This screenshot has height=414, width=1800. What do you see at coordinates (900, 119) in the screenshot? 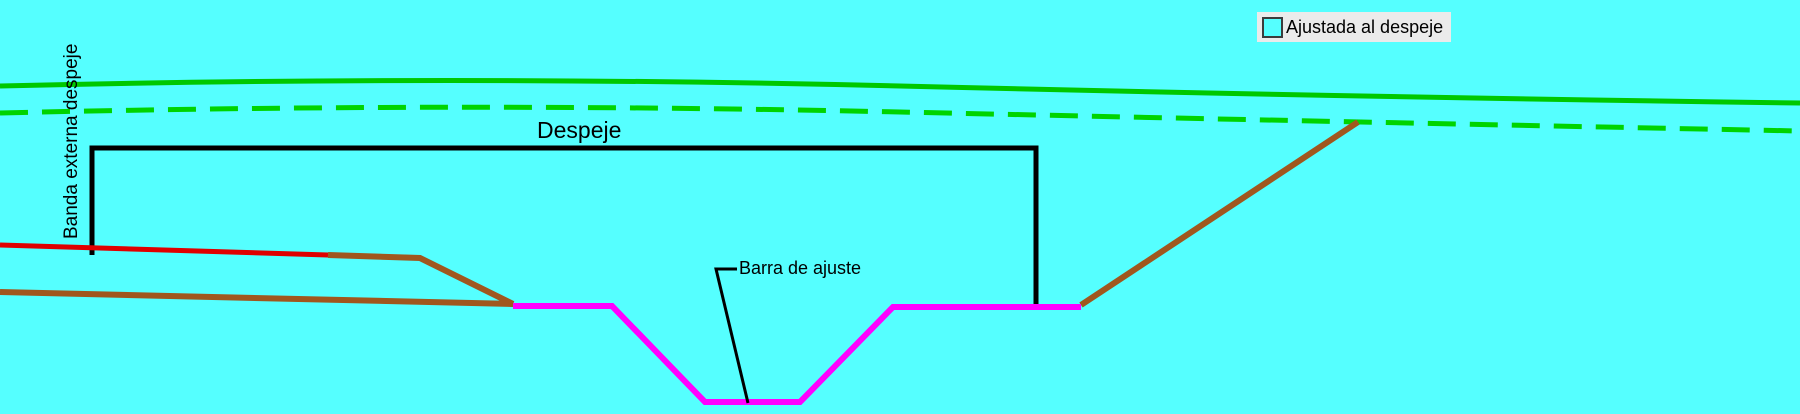
I see `alignment-line-dashed` at bounding box center [900, 119].